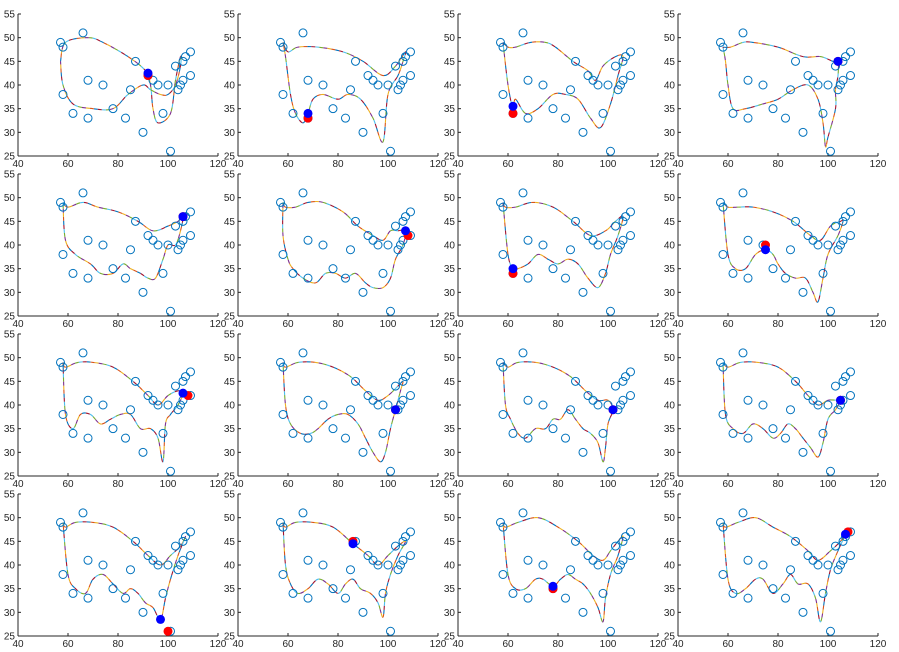 The width and height of the screenshot is (899, 652). I want to click on y-tick-label: 45, so click(450, 62).